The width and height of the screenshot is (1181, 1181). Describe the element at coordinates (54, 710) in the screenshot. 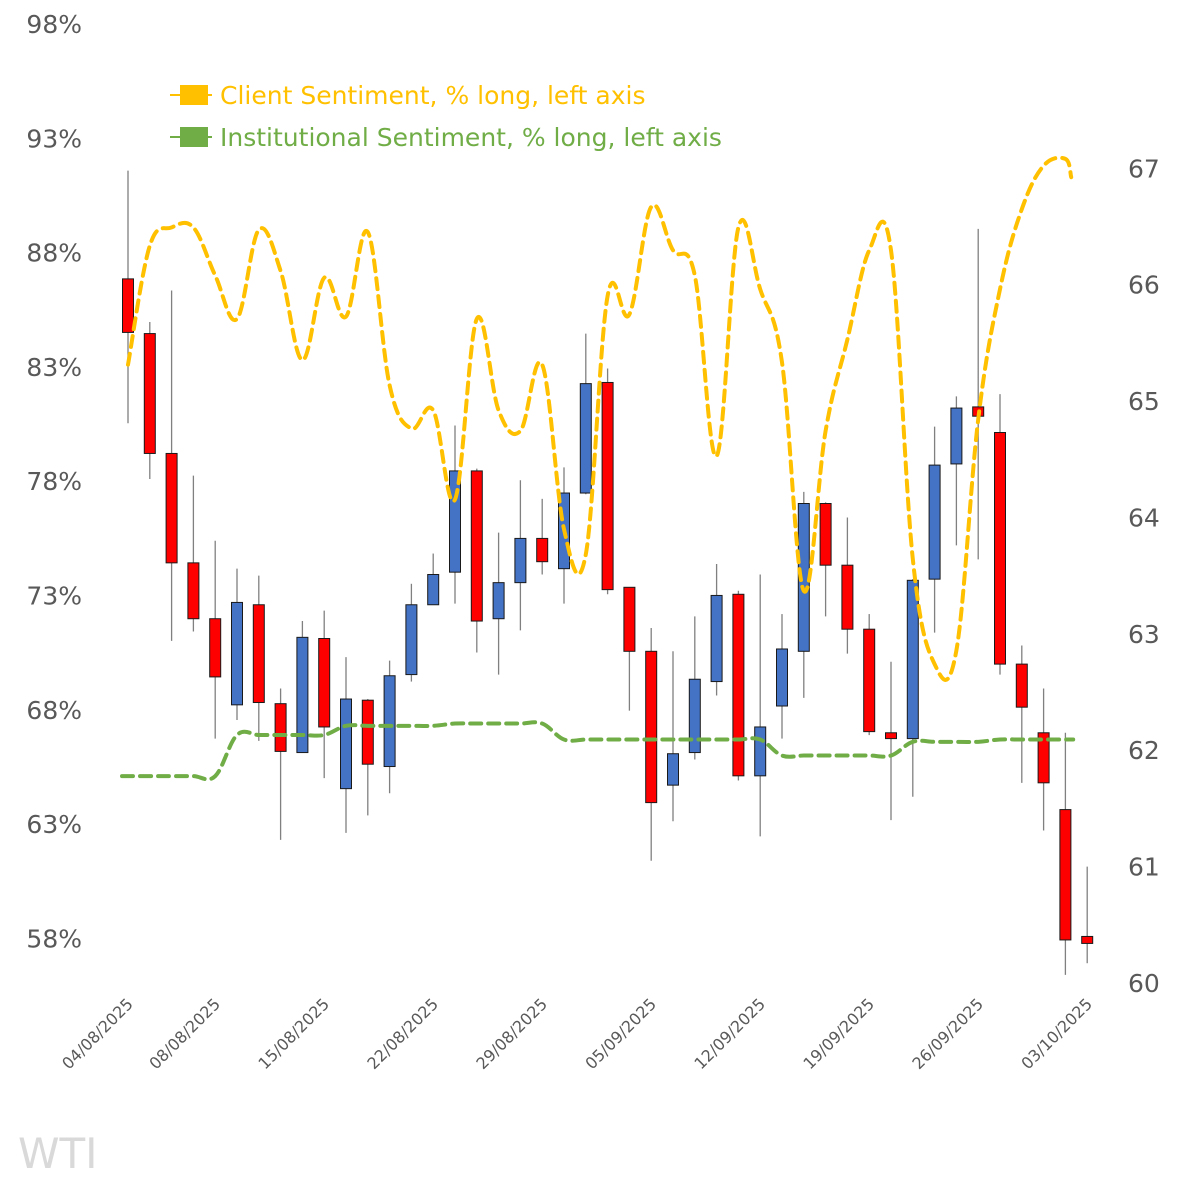

I see `left-tick-label: 68%` at that location.